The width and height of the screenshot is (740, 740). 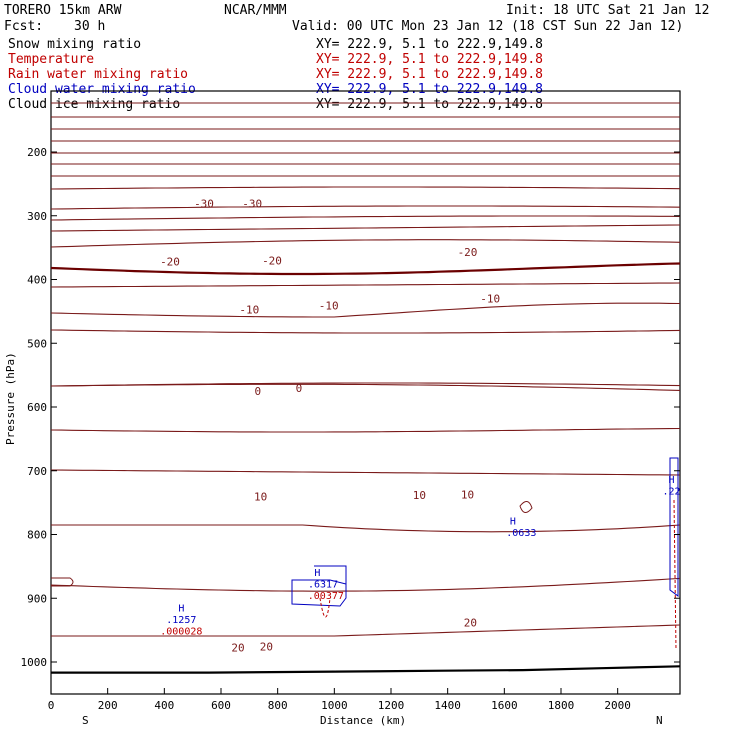 I want to click on x-tick-label-0: 0, so click(x=51, y=705).